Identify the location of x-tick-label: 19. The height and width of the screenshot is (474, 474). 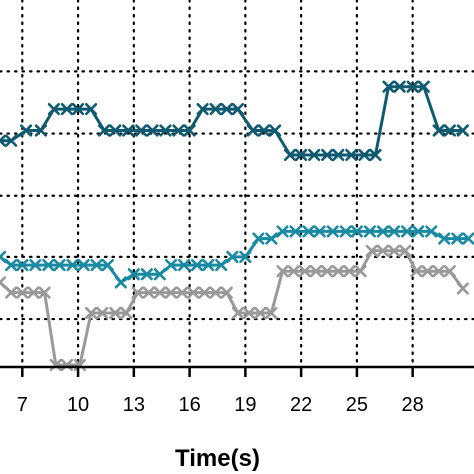
(245, 405).